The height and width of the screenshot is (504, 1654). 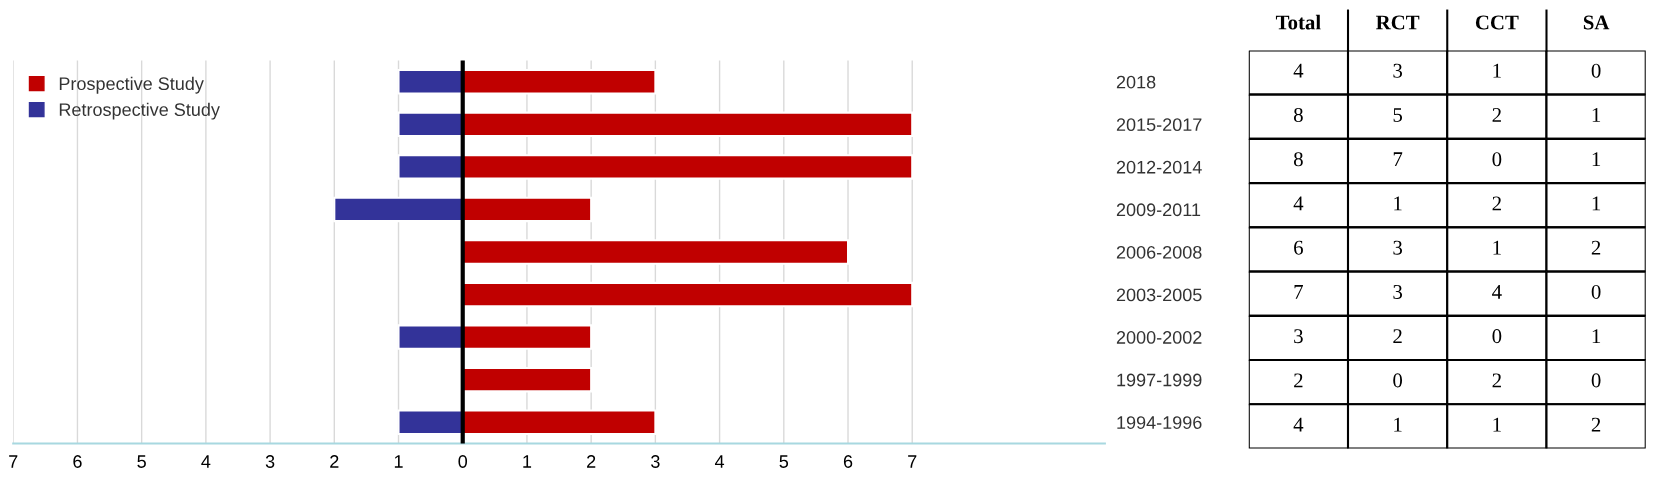 I want to click on y-tick-label: 1994-1996, so click(x=1159, y=422).